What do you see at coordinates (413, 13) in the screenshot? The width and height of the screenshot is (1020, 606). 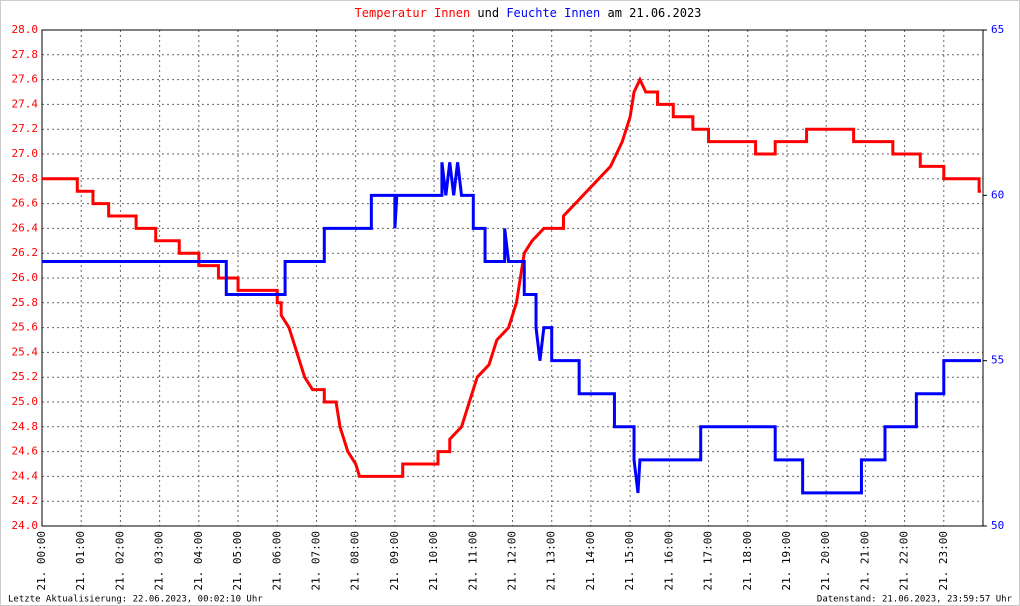 I see `title-part: Temperatur Innen` at bounding box center [413, 13].